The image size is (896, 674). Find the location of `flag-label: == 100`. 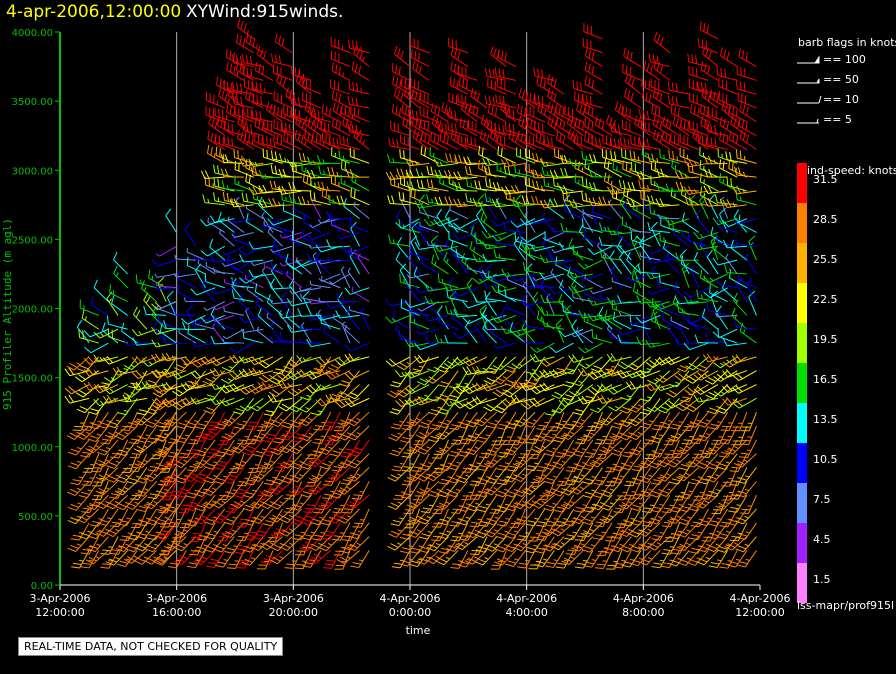

flag-label: == 100 is located at coordinates (844, 59).